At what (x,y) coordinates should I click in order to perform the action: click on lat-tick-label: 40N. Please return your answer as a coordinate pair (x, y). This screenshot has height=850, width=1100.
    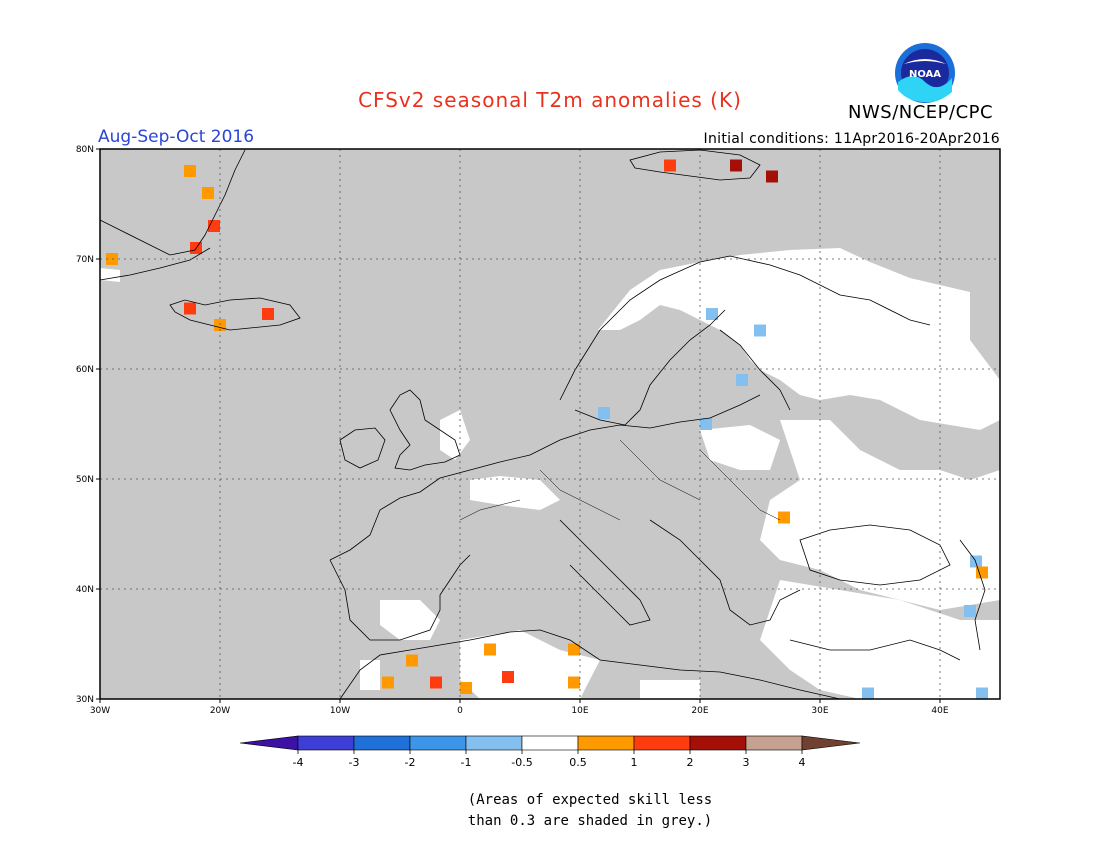
    Looking at the image, I should click on (85, 590).